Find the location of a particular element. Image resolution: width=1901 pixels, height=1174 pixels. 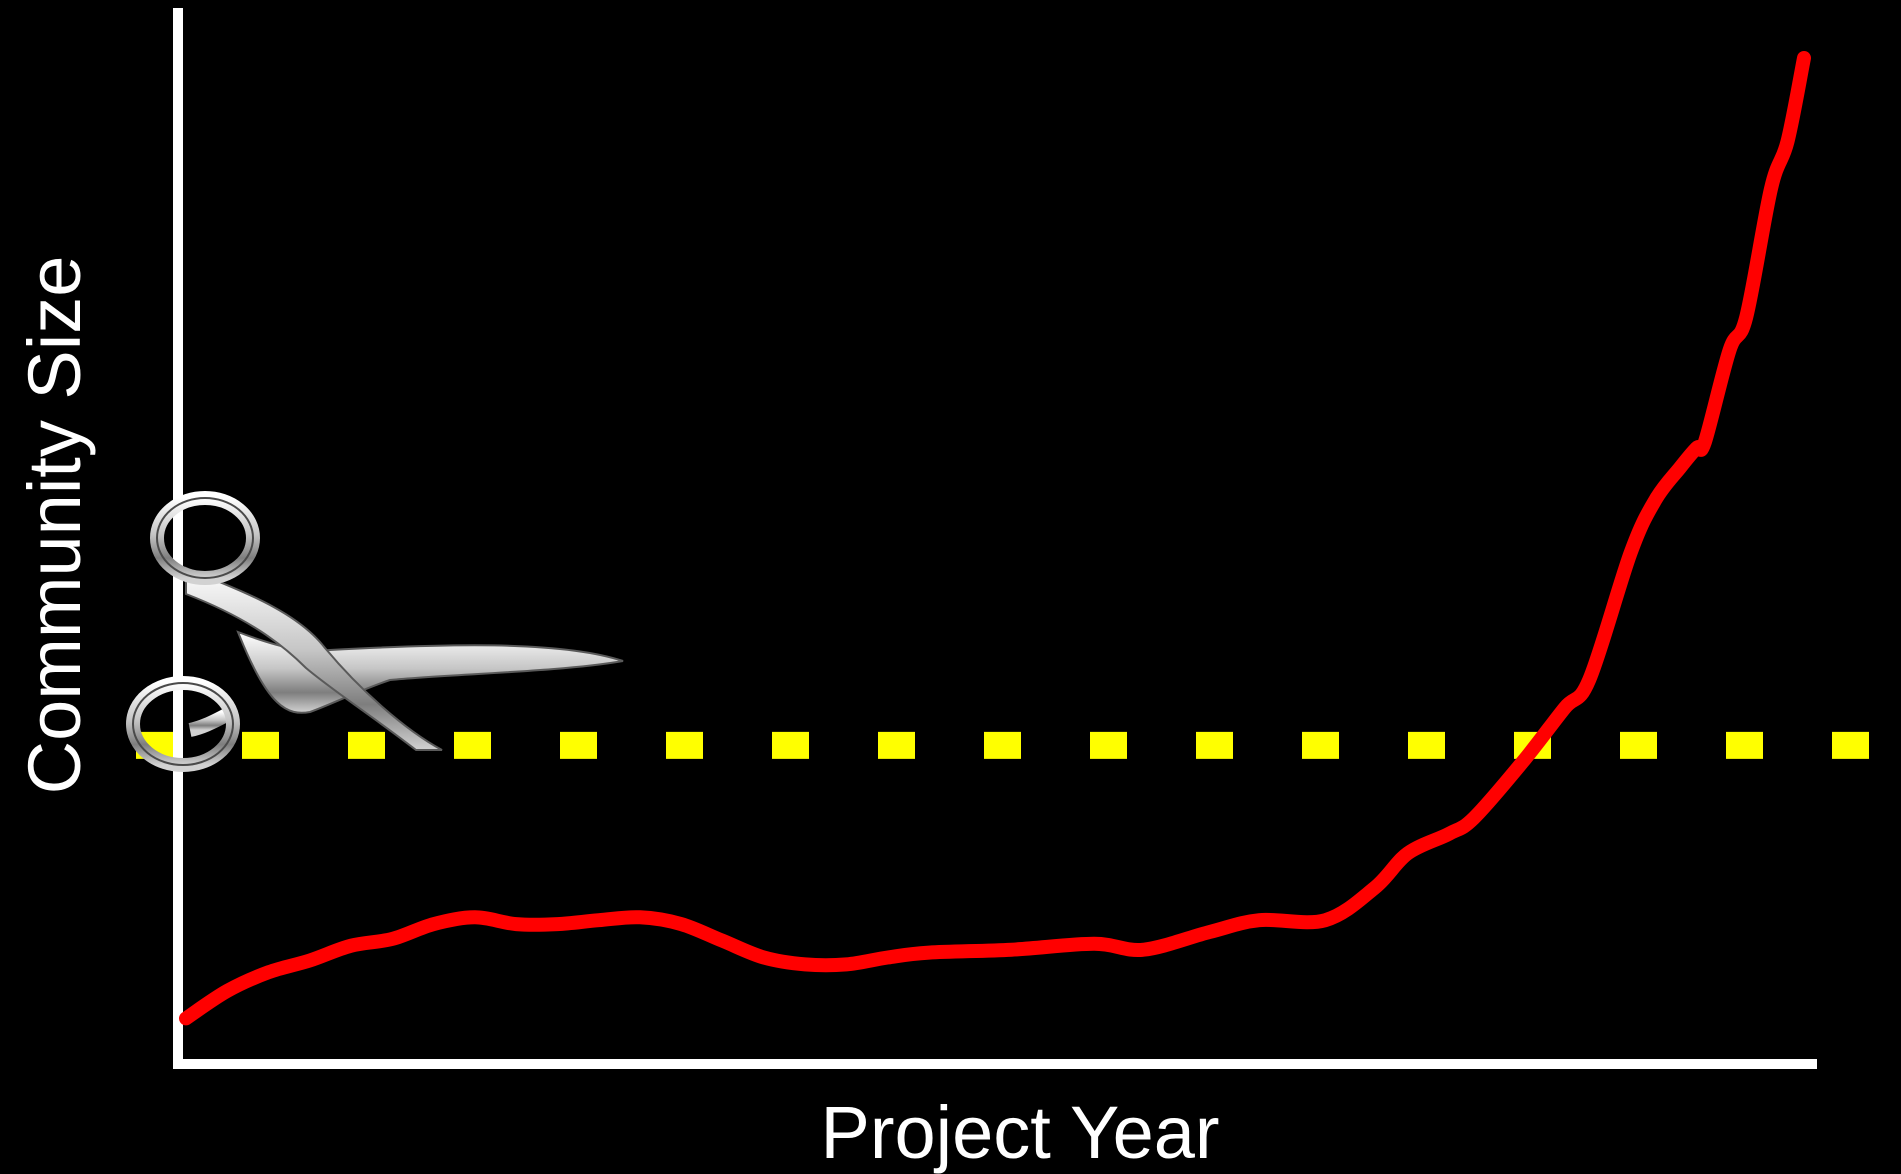

x-axis-title: Project Year is located at coordinates (1019, 1132).